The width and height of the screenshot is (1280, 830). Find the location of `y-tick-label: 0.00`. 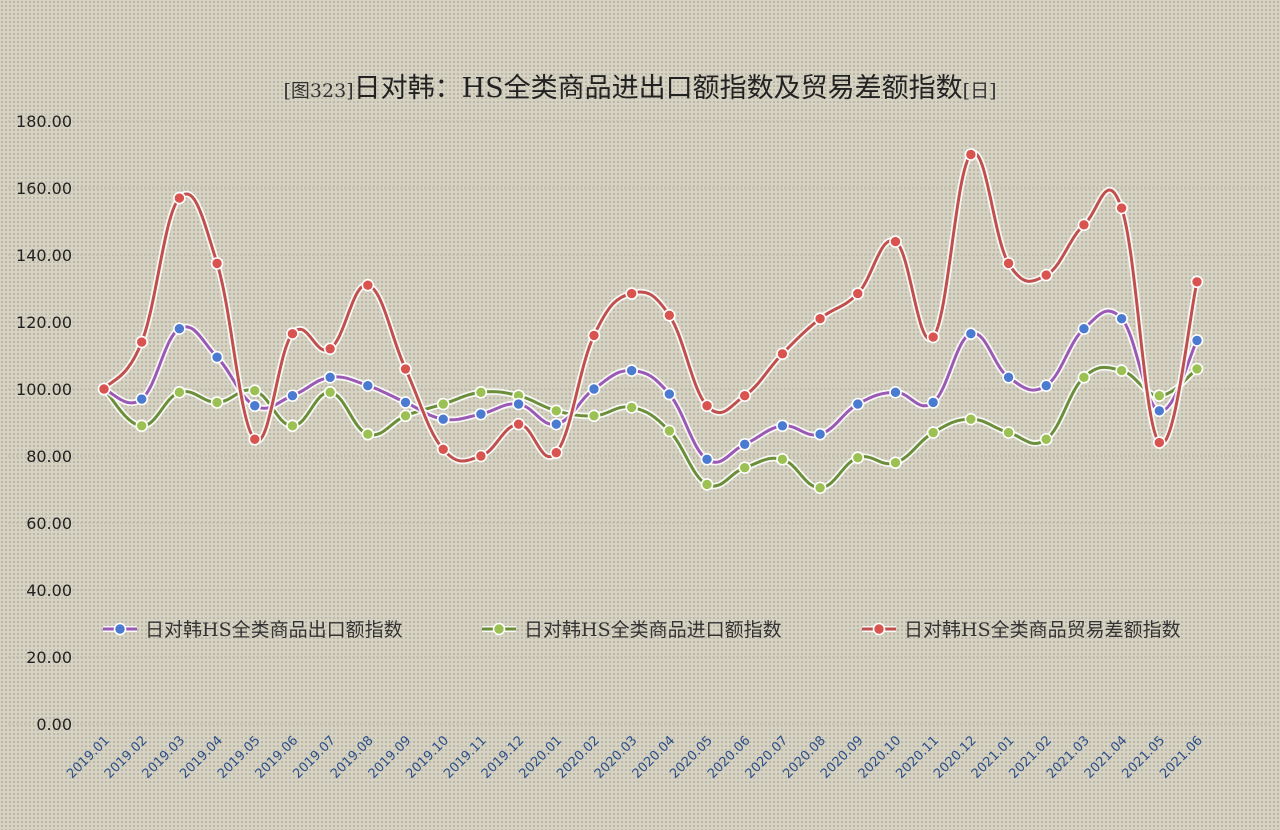

y-tick-label: 0.00 is located at coordinates (54, 724).